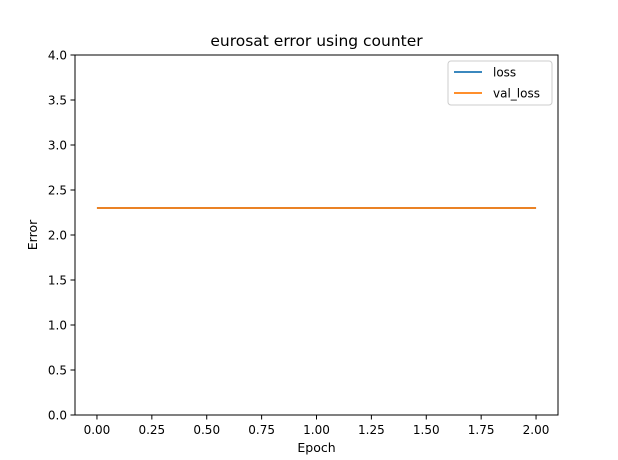  I want to click on x-tick-label: 1.00, so click(316, 430).